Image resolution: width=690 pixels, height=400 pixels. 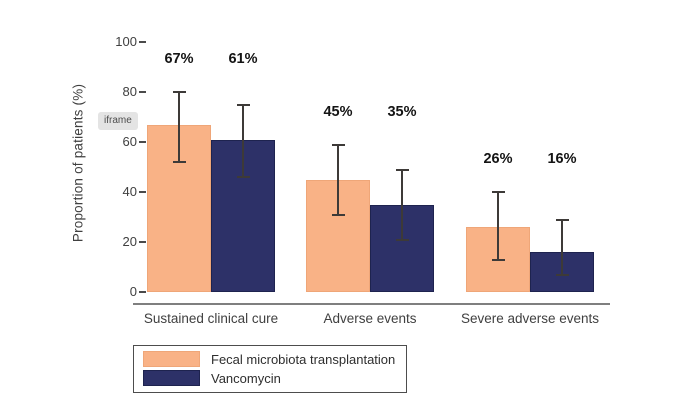 I want to click on legend-item: Fecal microbiota transplantation, so click(x=269, y=359).